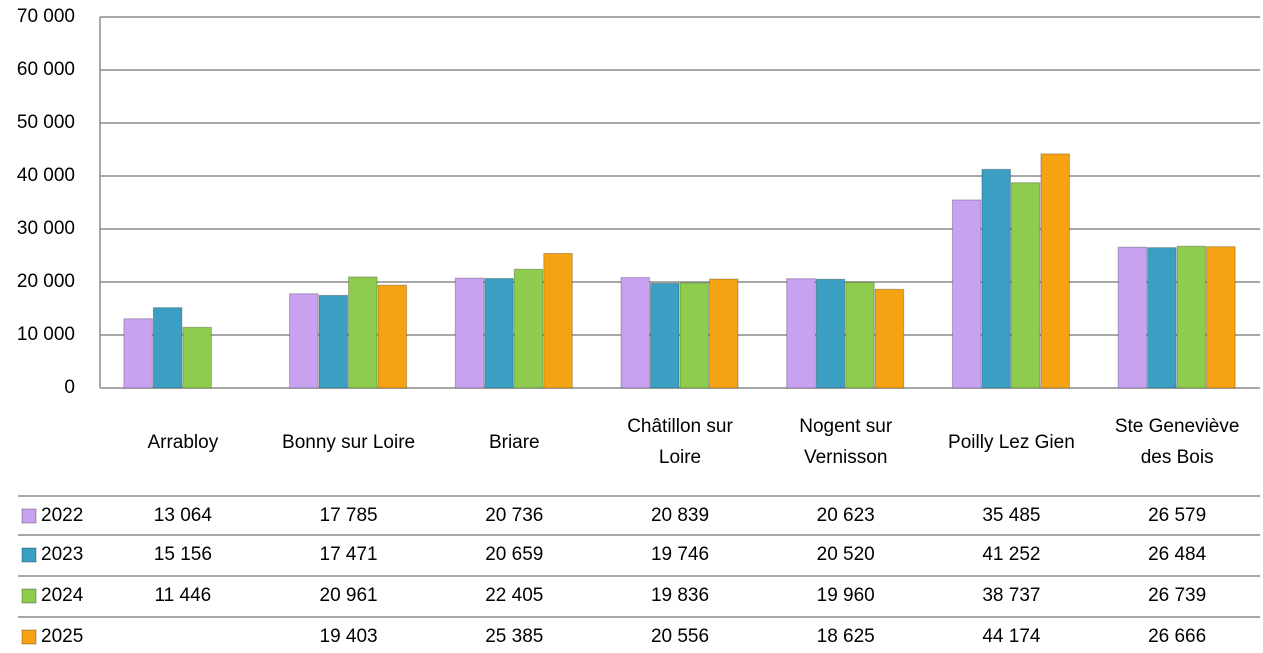 This screenshot has width=1263, height=653. Describe the element at coordinates (846, 554) in the screenshot. I see `table-value: 20 520` at that location.